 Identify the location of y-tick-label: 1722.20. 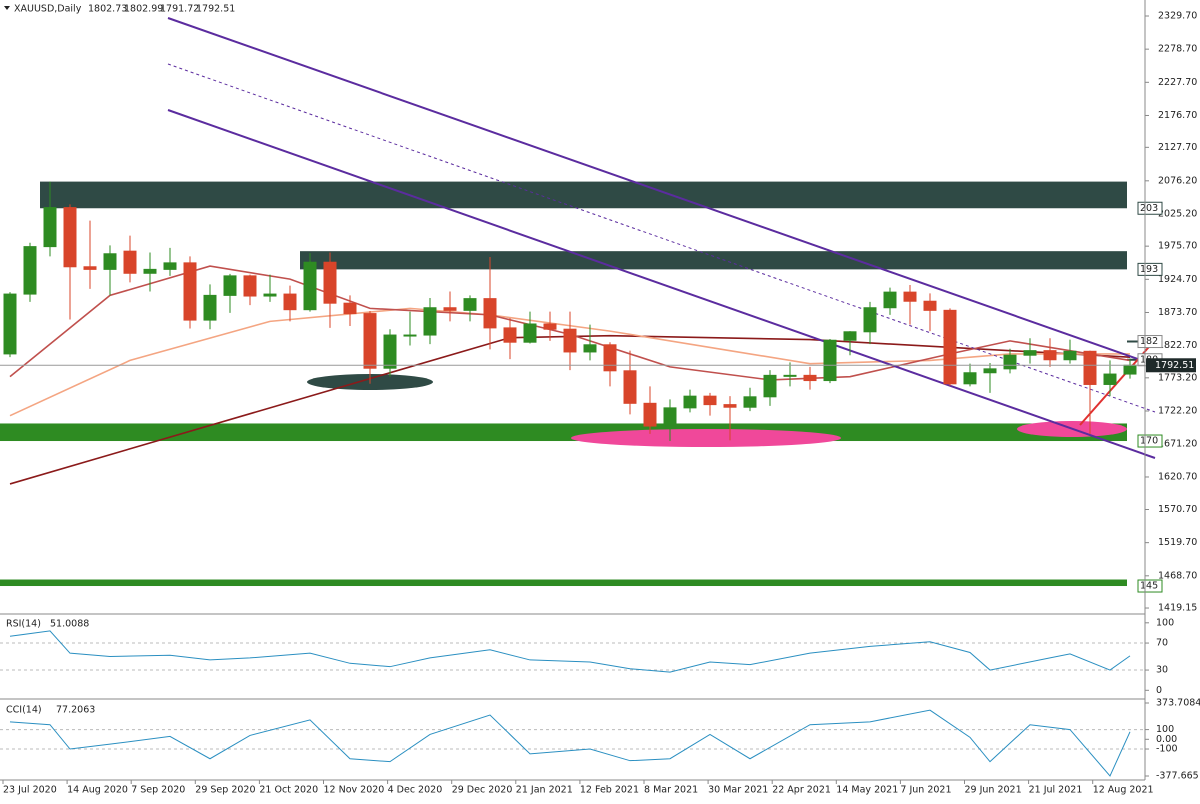
(1177, 410).